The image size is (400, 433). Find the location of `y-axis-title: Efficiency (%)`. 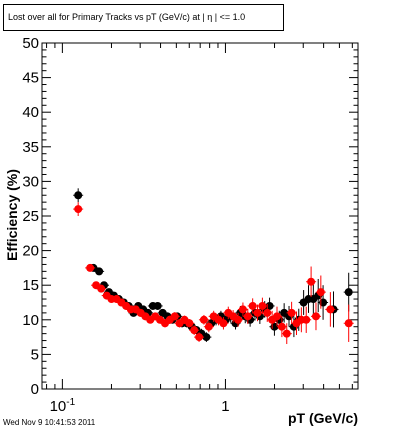

y-axis-title: Efficiency (%) is located at coordinates (12, 215).